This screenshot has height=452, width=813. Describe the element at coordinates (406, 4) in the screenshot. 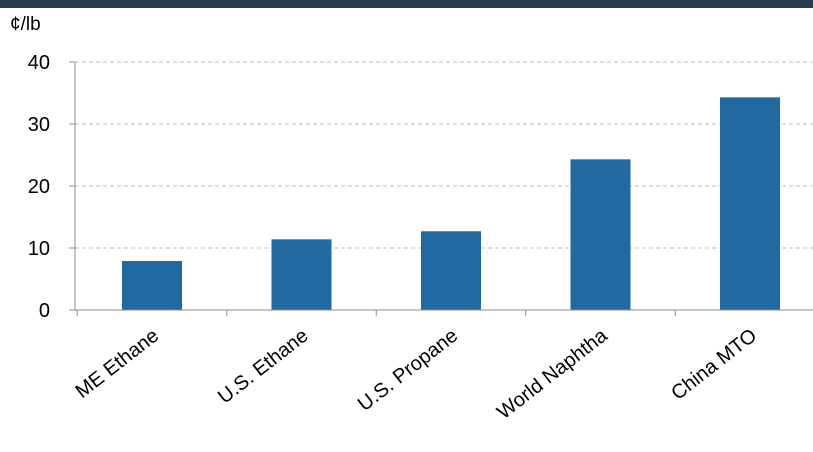

I see `header-rule` at that location.